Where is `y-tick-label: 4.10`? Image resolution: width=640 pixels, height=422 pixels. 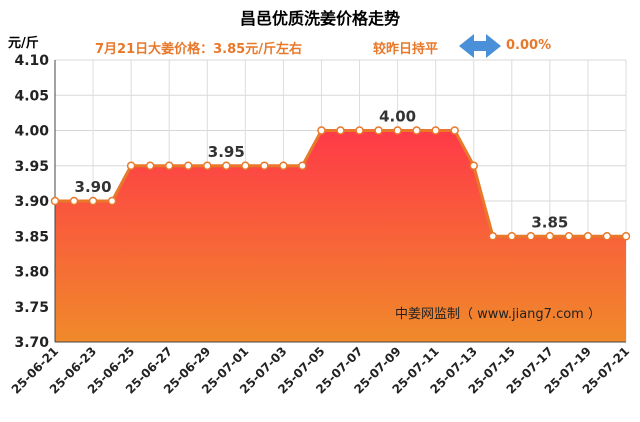
y-tick-label: 4.10 is located at coordinates (31, 61).